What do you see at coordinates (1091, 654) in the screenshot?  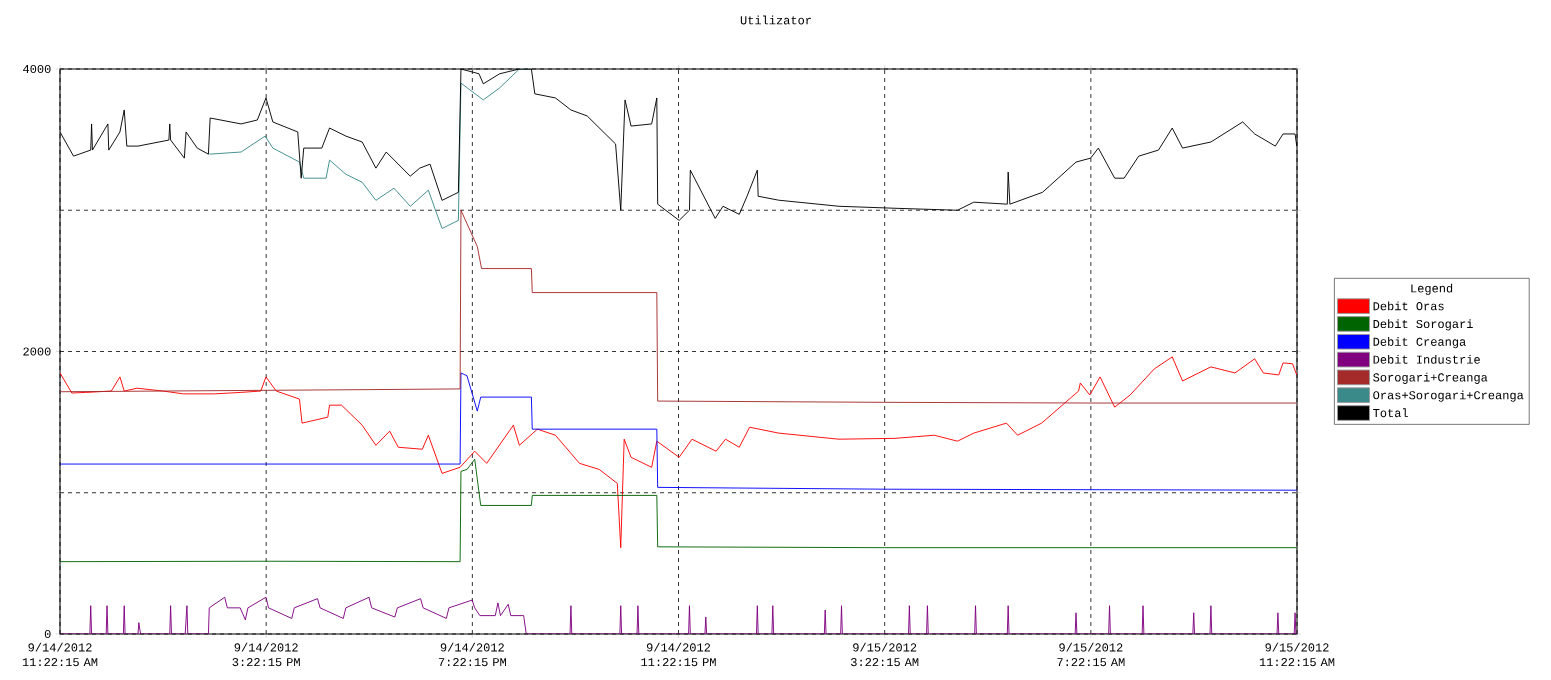 I see `x-tick-label: 9/15/2012 7:22:15 AM` at bounding box center [1091, 654].